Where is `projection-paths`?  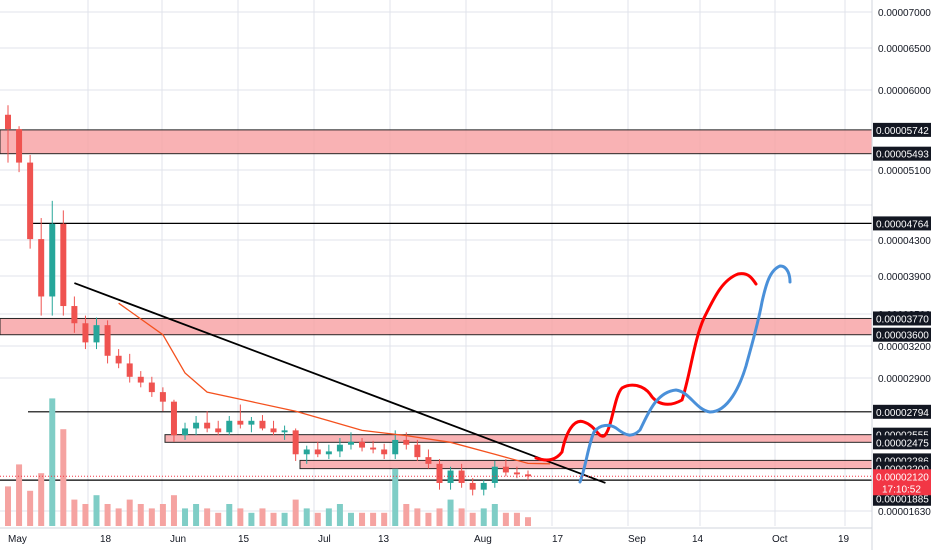 projection-paths is located at coordinates (663, 374).